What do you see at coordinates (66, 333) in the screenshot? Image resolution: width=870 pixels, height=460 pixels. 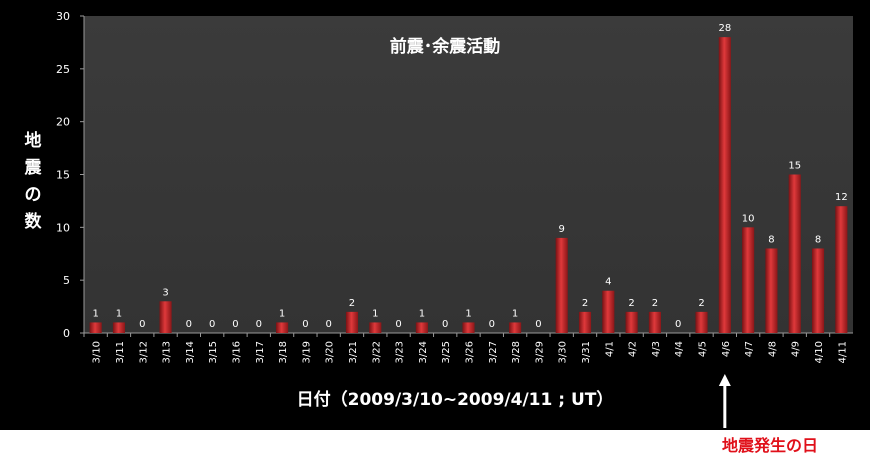 I see `y-tick-label: 0` at bounding box center [66, 333].